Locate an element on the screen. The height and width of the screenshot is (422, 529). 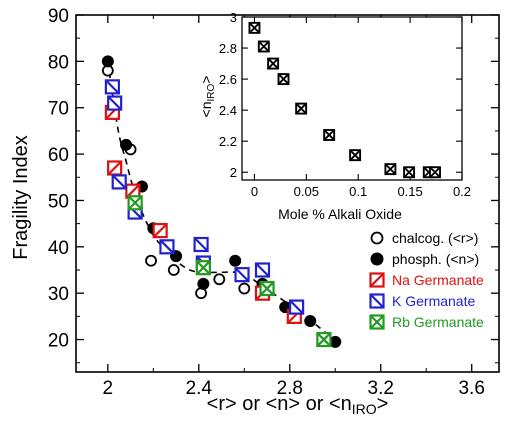
inset-y-tick-label: 2.8 is located at coordinates (228, 48).